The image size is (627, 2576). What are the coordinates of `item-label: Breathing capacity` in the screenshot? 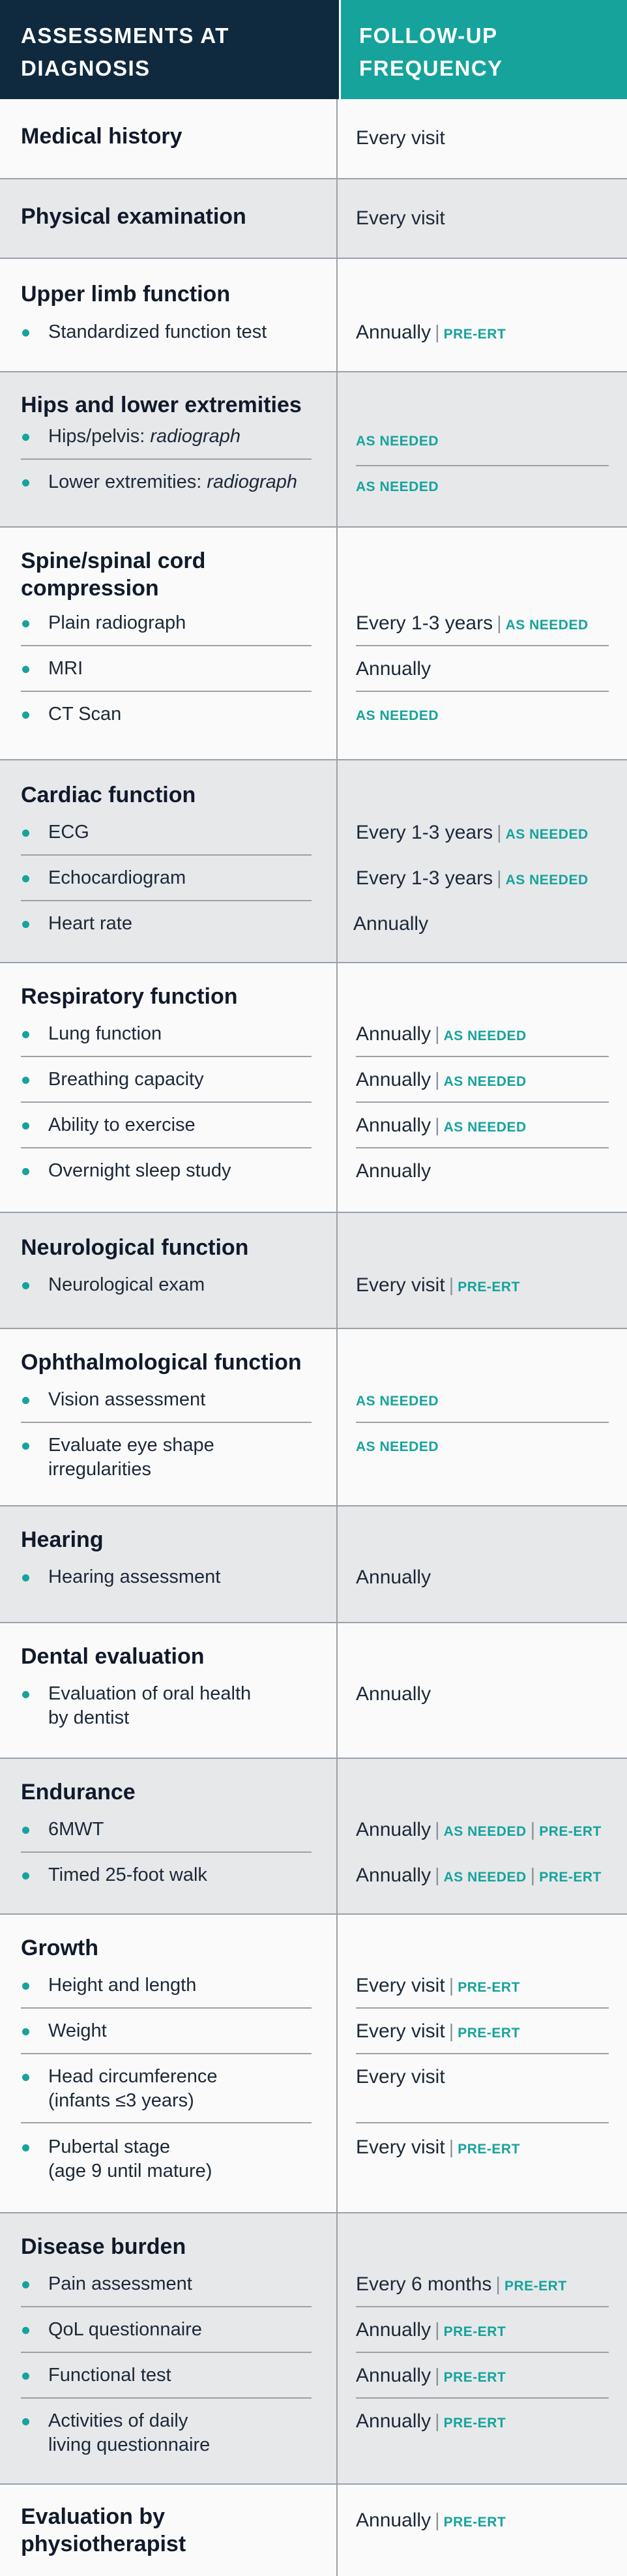 It's located at (126, 1079).